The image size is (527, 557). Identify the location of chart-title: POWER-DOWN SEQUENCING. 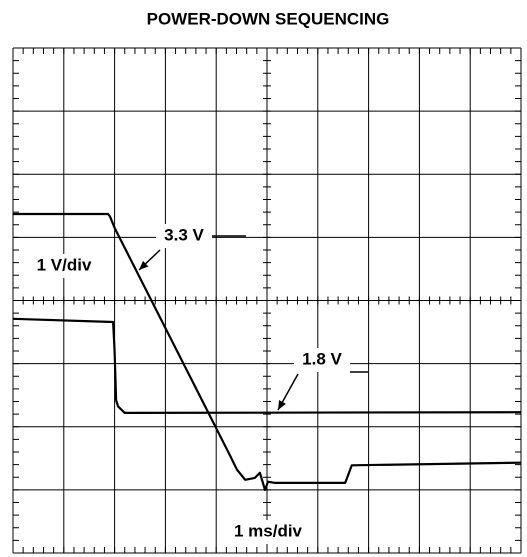
(268, 18).